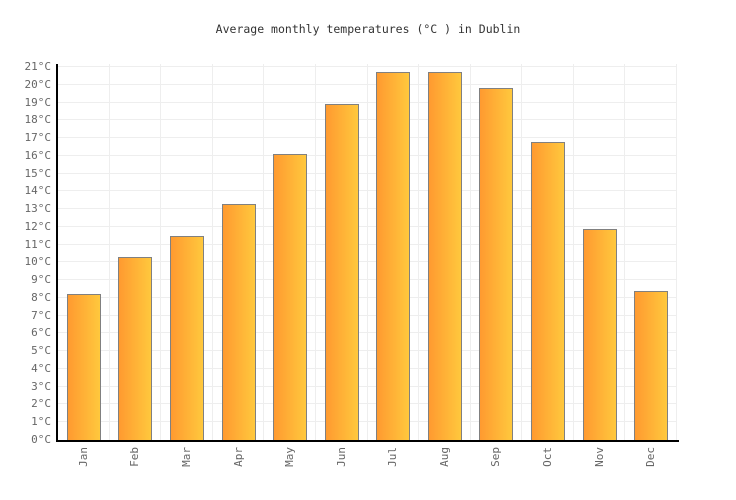 The image size is (736, 500). What do you see at coordinates (135, 348) in the screenshot?
I see `bar-feb` at bounding box center [135, 348].